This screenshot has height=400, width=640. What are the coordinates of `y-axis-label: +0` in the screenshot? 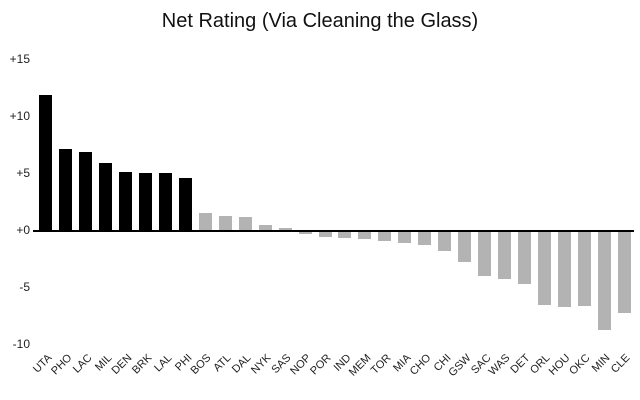 It's located at (23, 230).